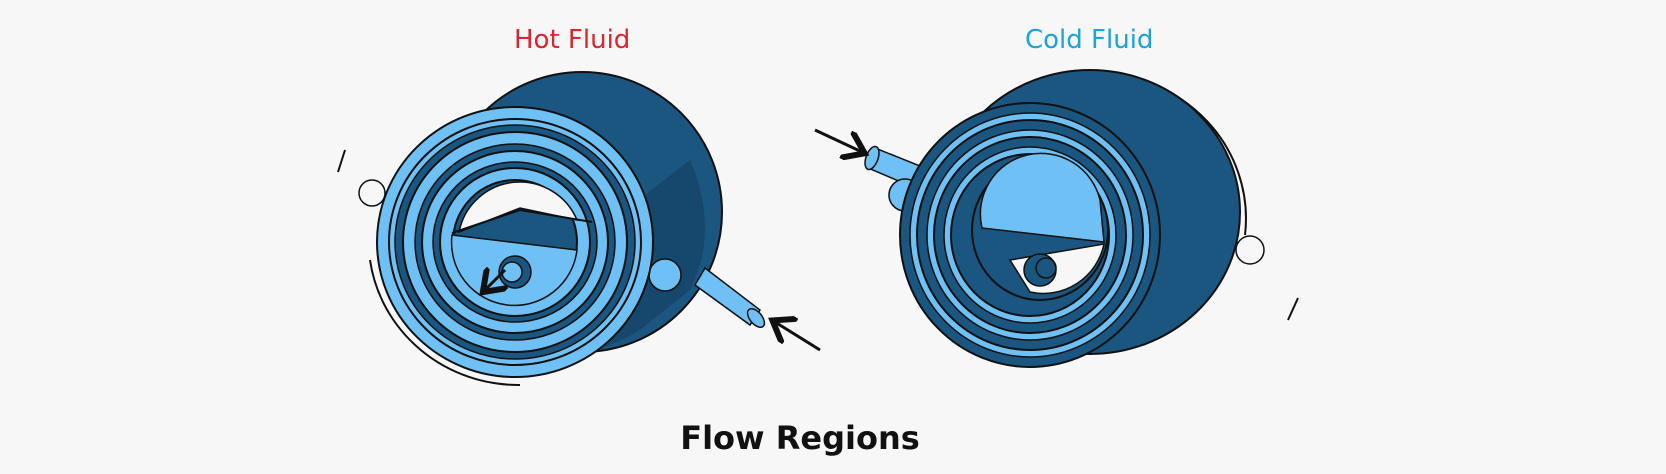 The width and height of the screenshot is (1666, 474). What do you see at coordinates (800, 438) in the screenshot?
I see `diagram-caption: Flow Regions` at bounding box center [800, 438].